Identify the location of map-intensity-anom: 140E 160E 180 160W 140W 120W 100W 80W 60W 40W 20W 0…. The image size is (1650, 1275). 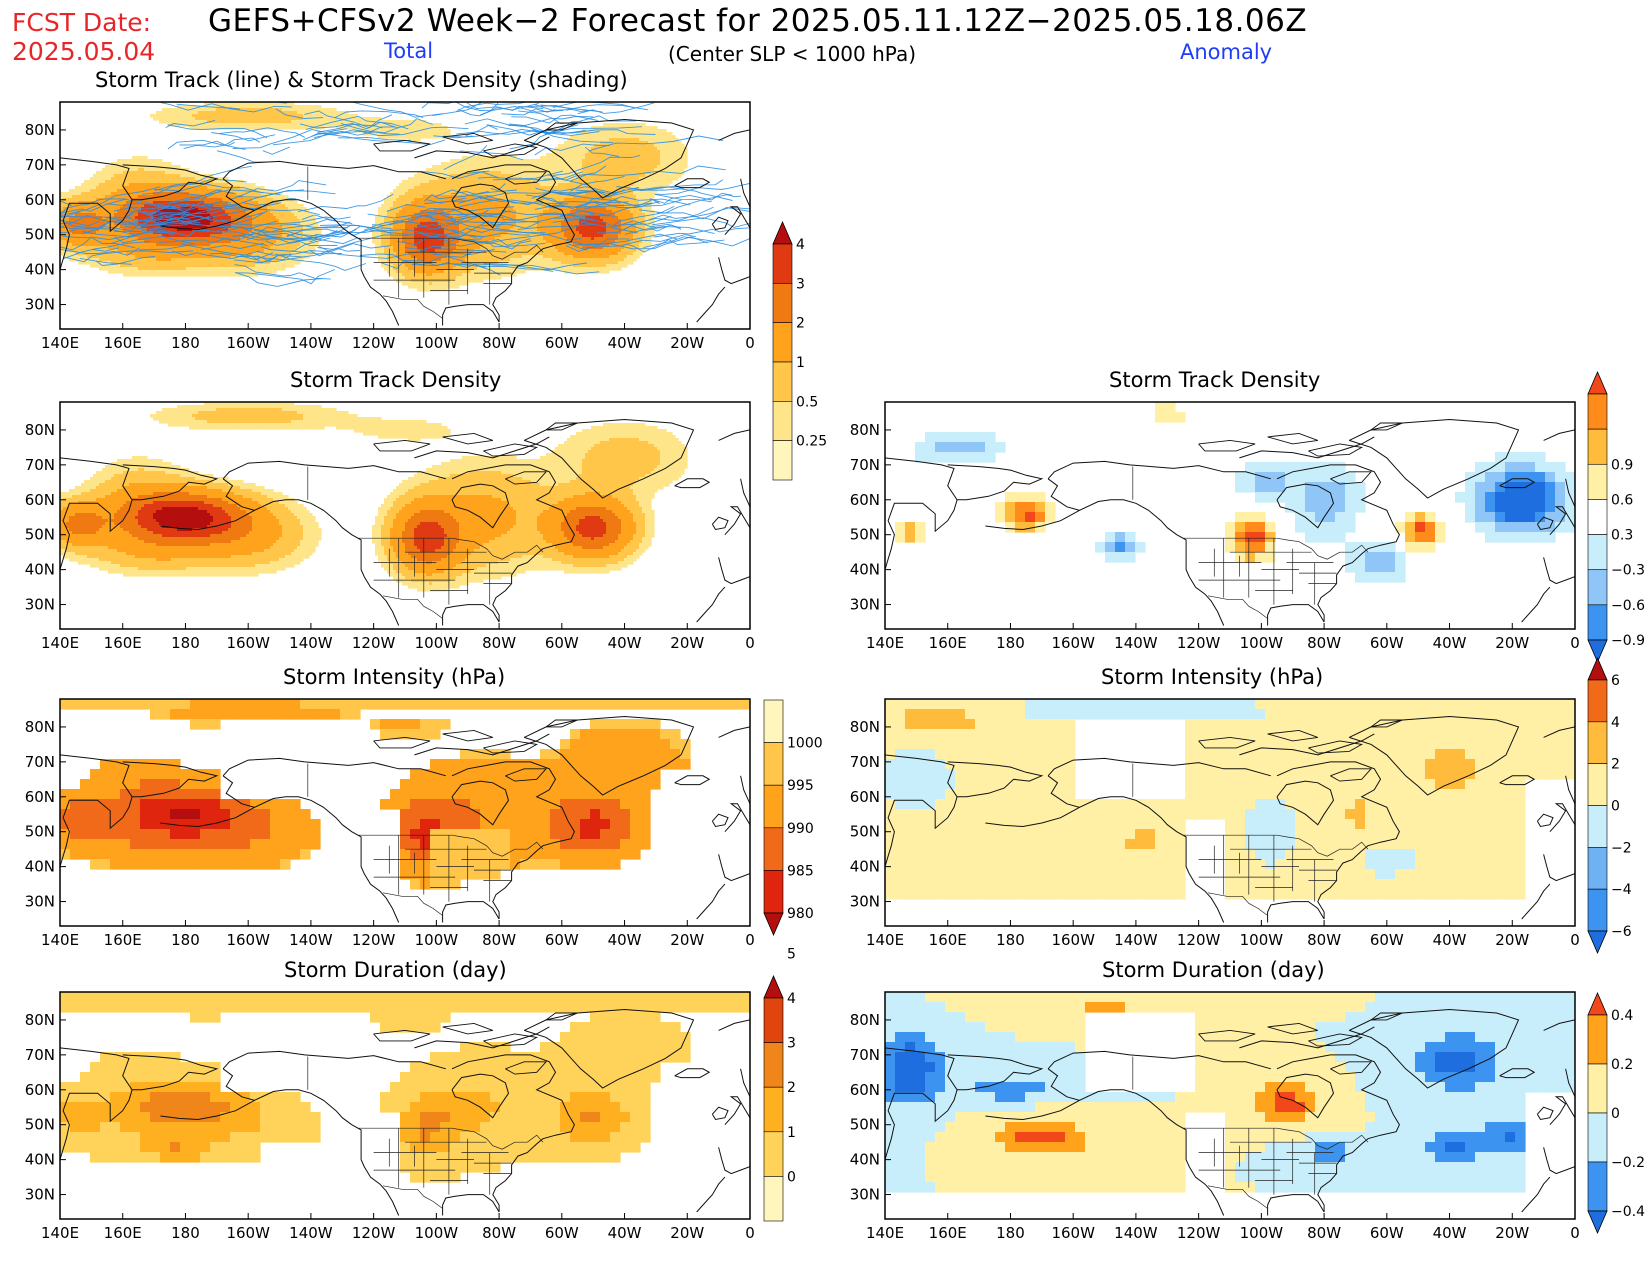
(1215, 823).